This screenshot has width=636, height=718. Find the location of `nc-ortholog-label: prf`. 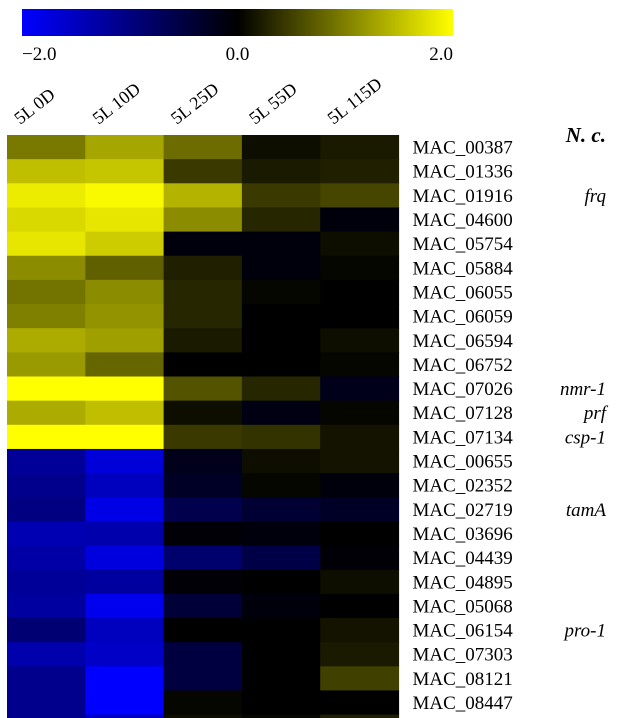

nc-ortholog-label: prf is located at coordinates (595, 413).